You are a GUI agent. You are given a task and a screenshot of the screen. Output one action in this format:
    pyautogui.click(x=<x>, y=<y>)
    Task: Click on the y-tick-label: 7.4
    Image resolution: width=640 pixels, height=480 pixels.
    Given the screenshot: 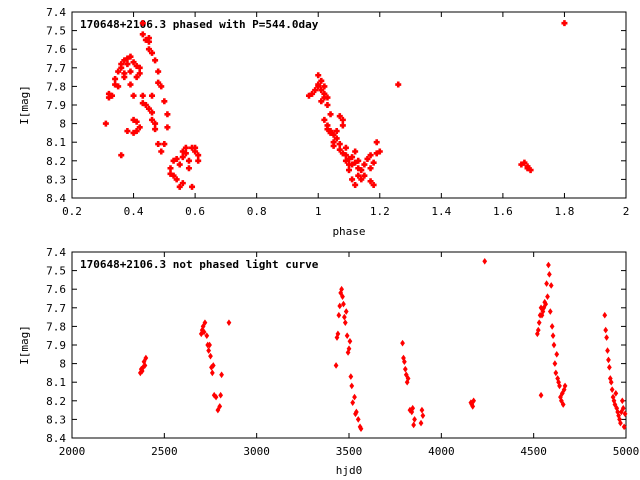 What is the action you would take?
    pyautogui.click(x=56, y=252)
    